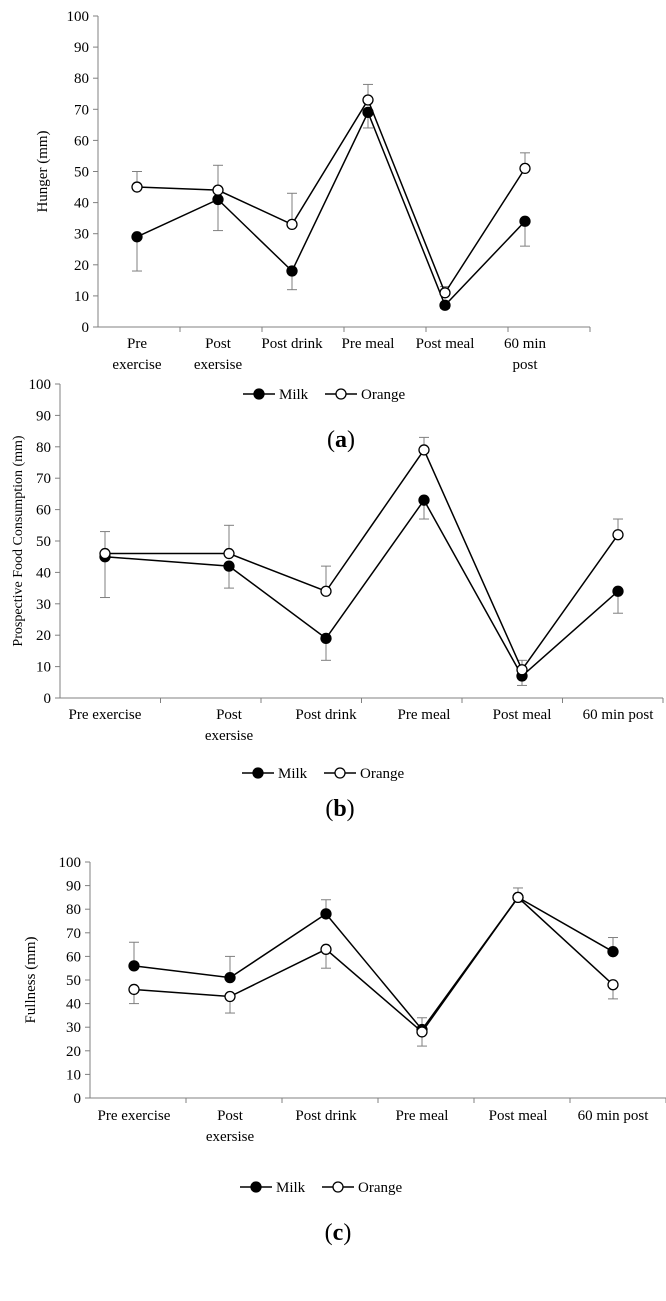 This screenshot has width=666, height=1301. I want to click on legend-label-milk: Milk, so click(294, 395).